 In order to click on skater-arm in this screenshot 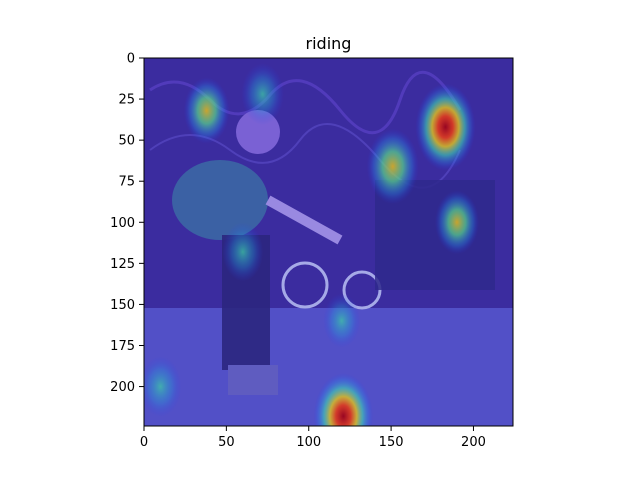, I will do `click(304, 220)`.